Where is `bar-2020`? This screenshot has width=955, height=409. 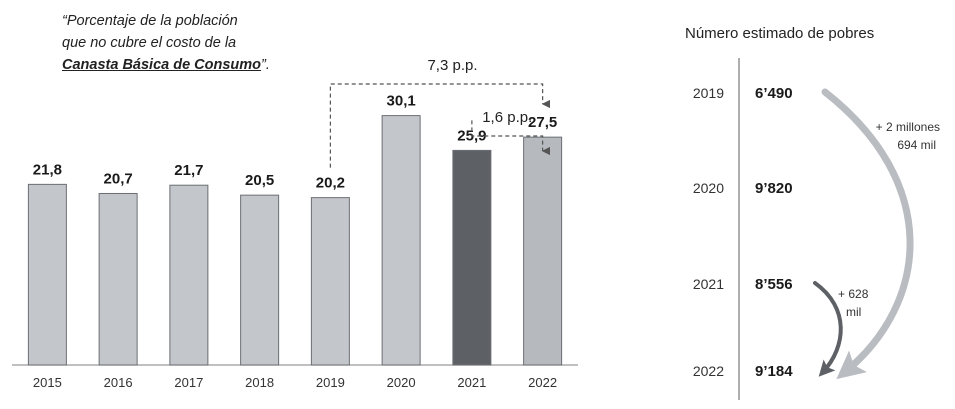
bar-2020 is located at coordinates (401, 240).